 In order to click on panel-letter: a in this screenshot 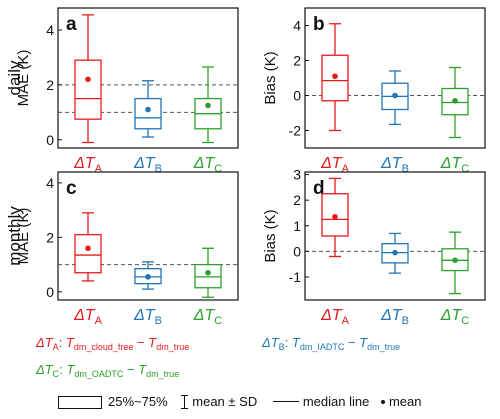, I will do `click(71, 24)`.